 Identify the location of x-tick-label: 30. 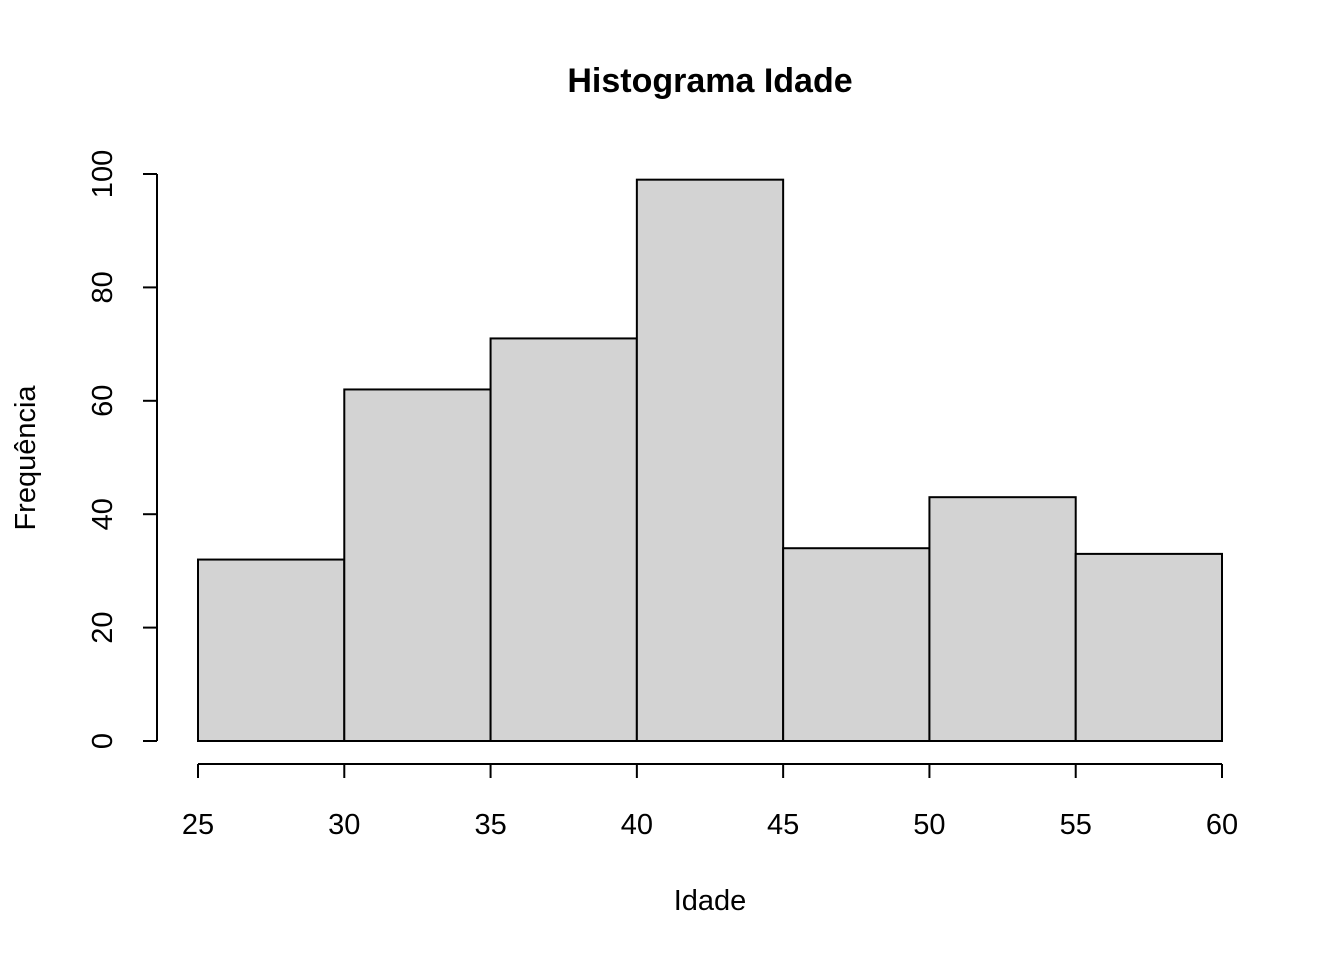
(344, 825).